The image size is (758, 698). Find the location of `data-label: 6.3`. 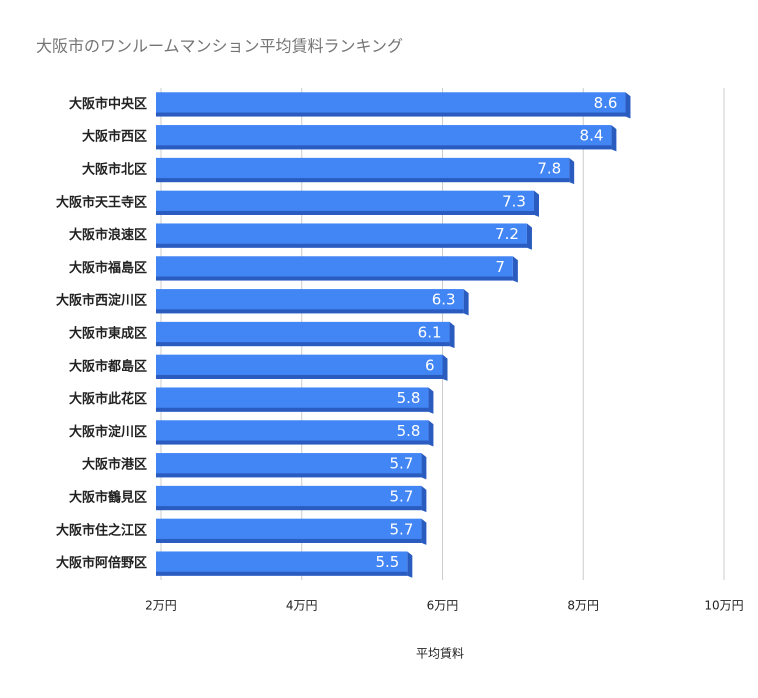

data-label: 6.3 is located at coordinates (444, 300).